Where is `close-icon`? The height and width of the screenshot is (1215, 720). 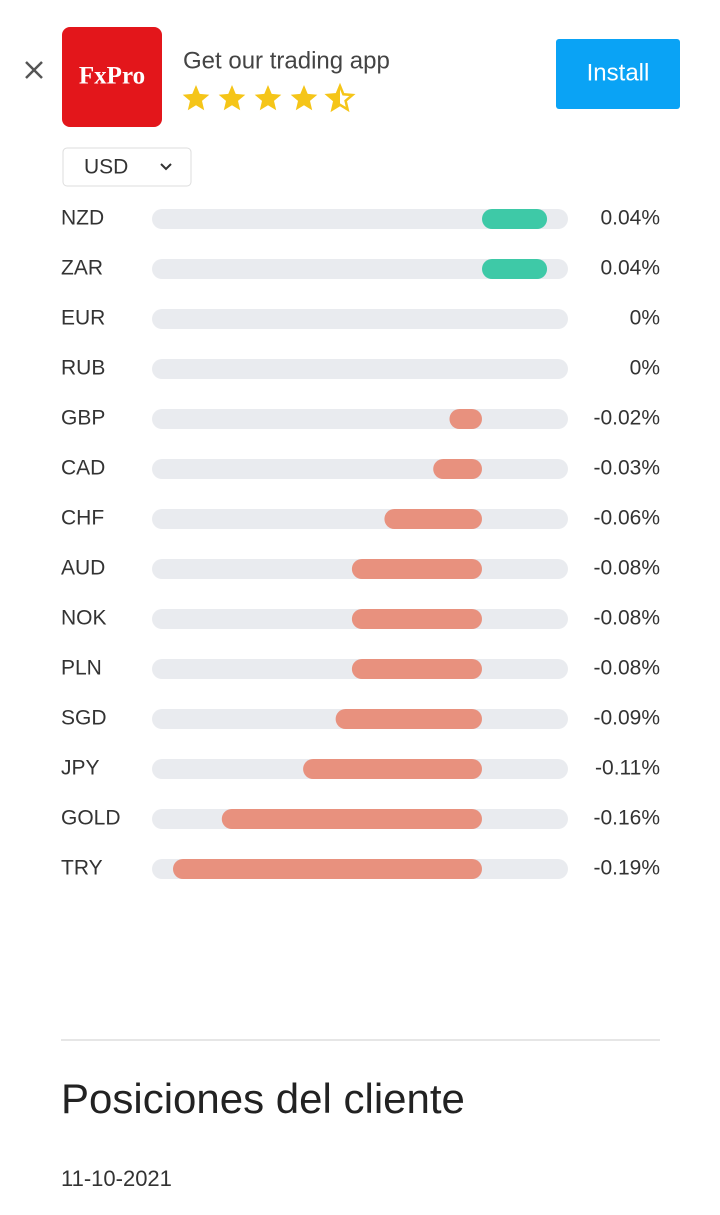
close-icon is located at coordinates (34, 70).